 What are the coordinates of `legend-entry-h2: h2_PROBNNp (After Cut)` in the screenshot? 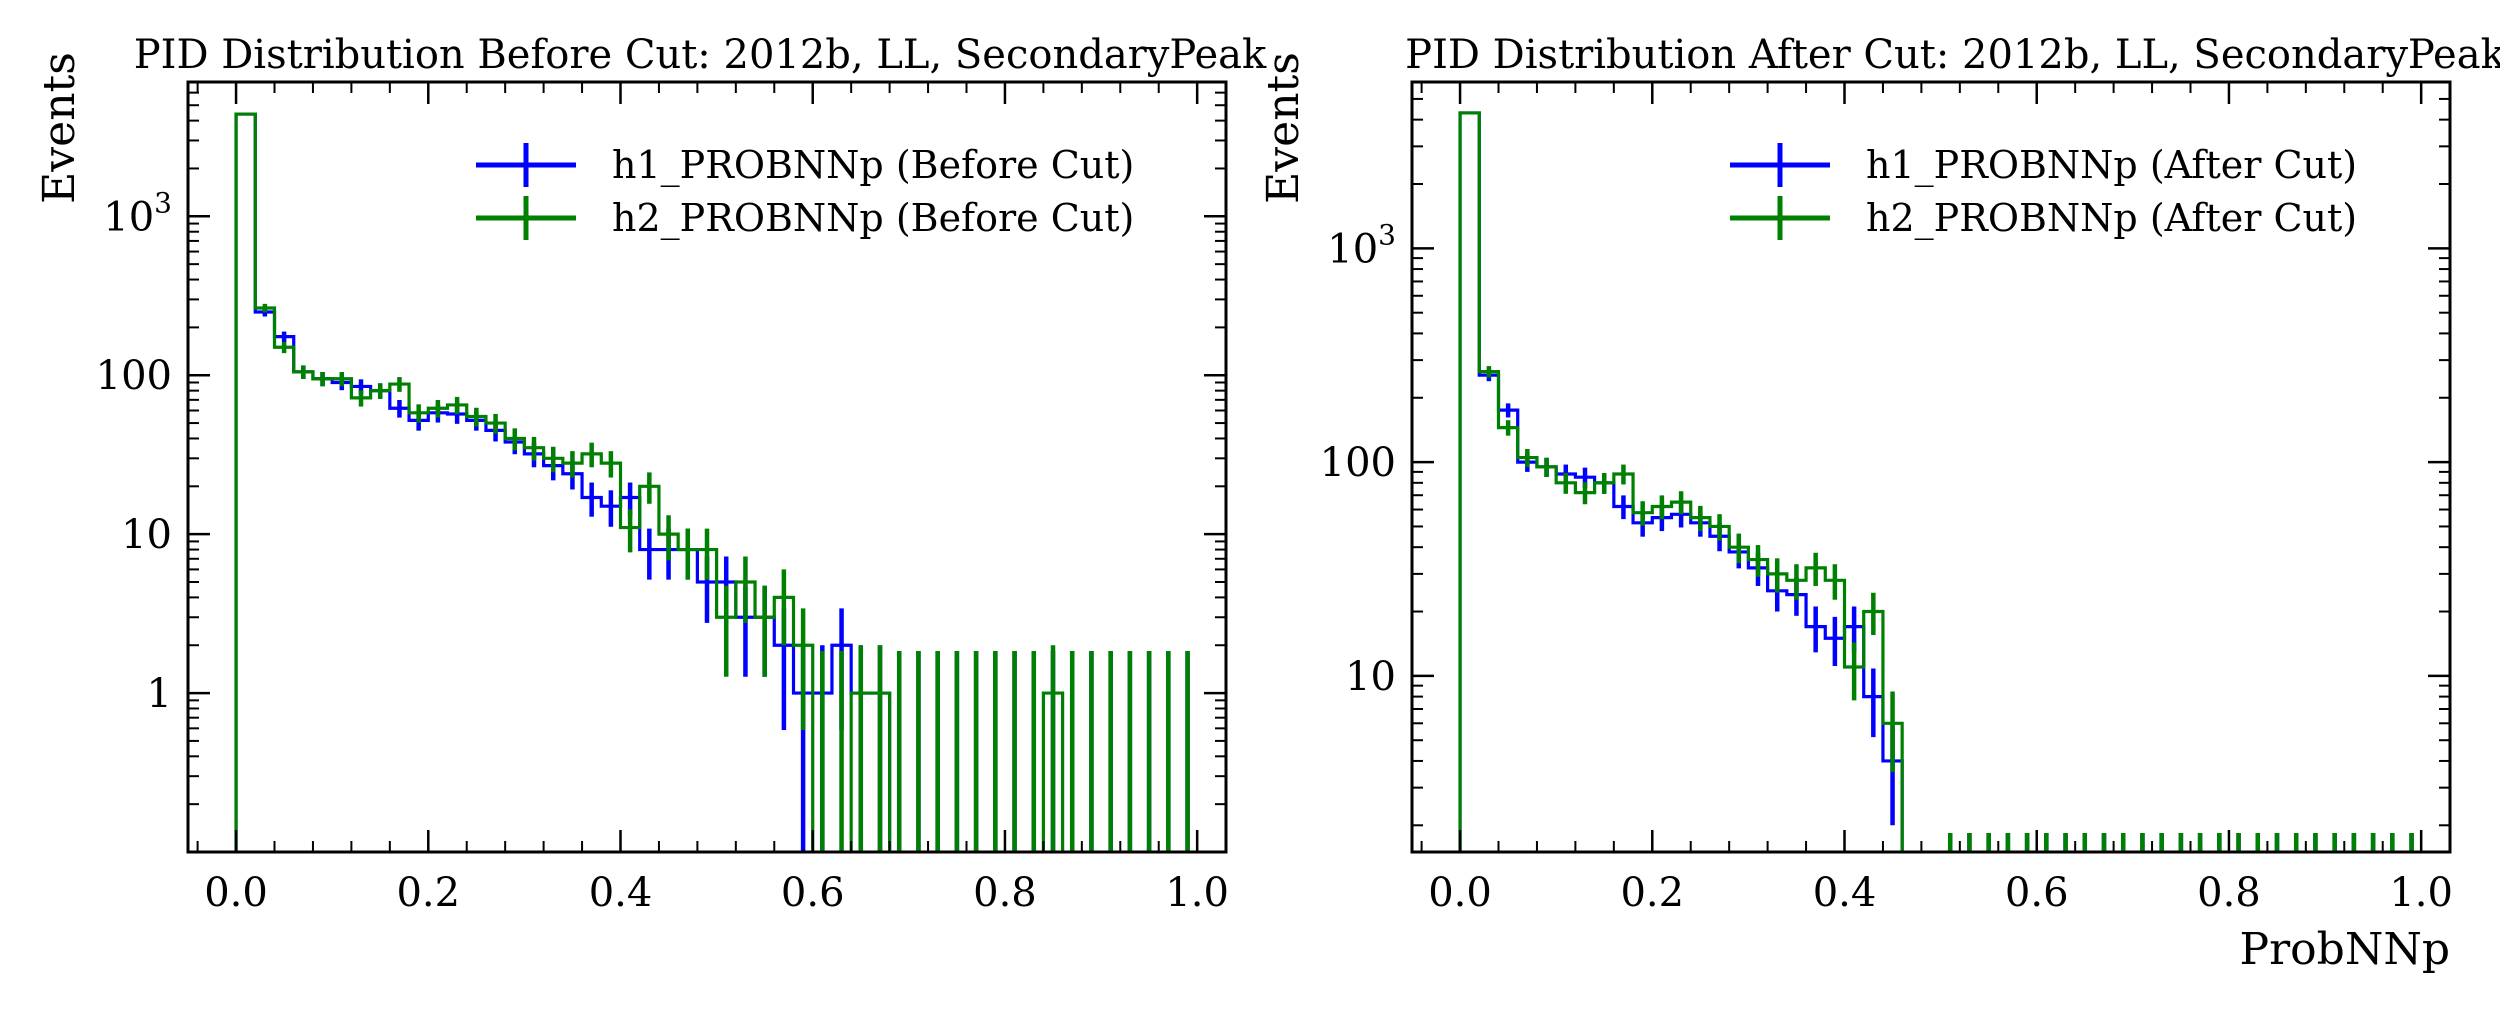 It's located at (2043, 218).